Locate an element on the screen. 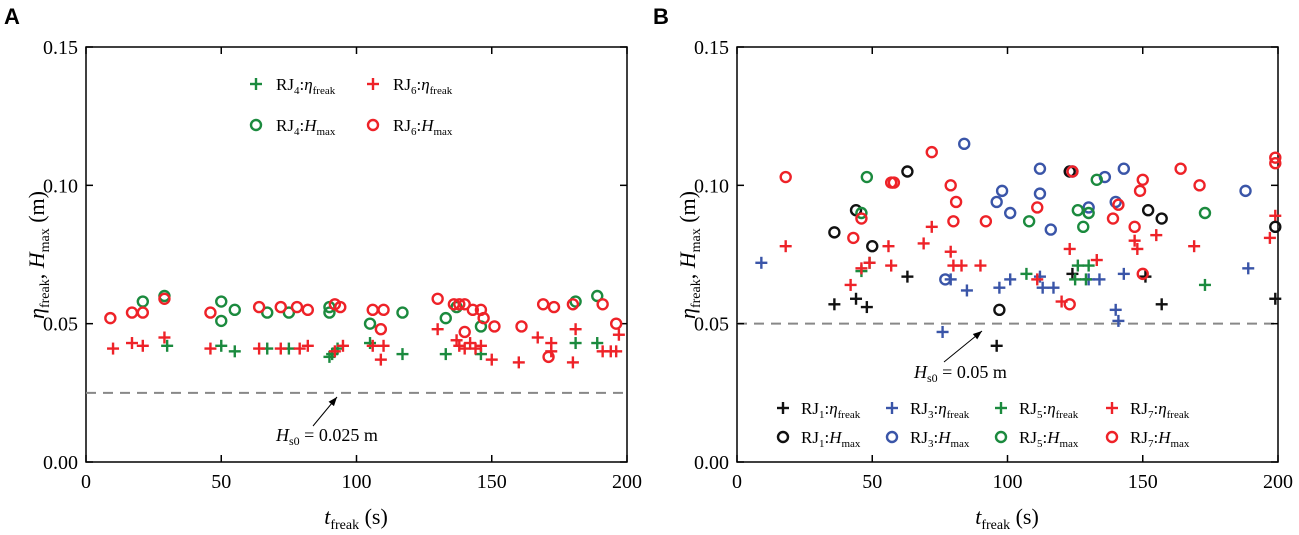 The image size is (1299, 535). x-tick-label: 150 is located at coordinates (492, 482).